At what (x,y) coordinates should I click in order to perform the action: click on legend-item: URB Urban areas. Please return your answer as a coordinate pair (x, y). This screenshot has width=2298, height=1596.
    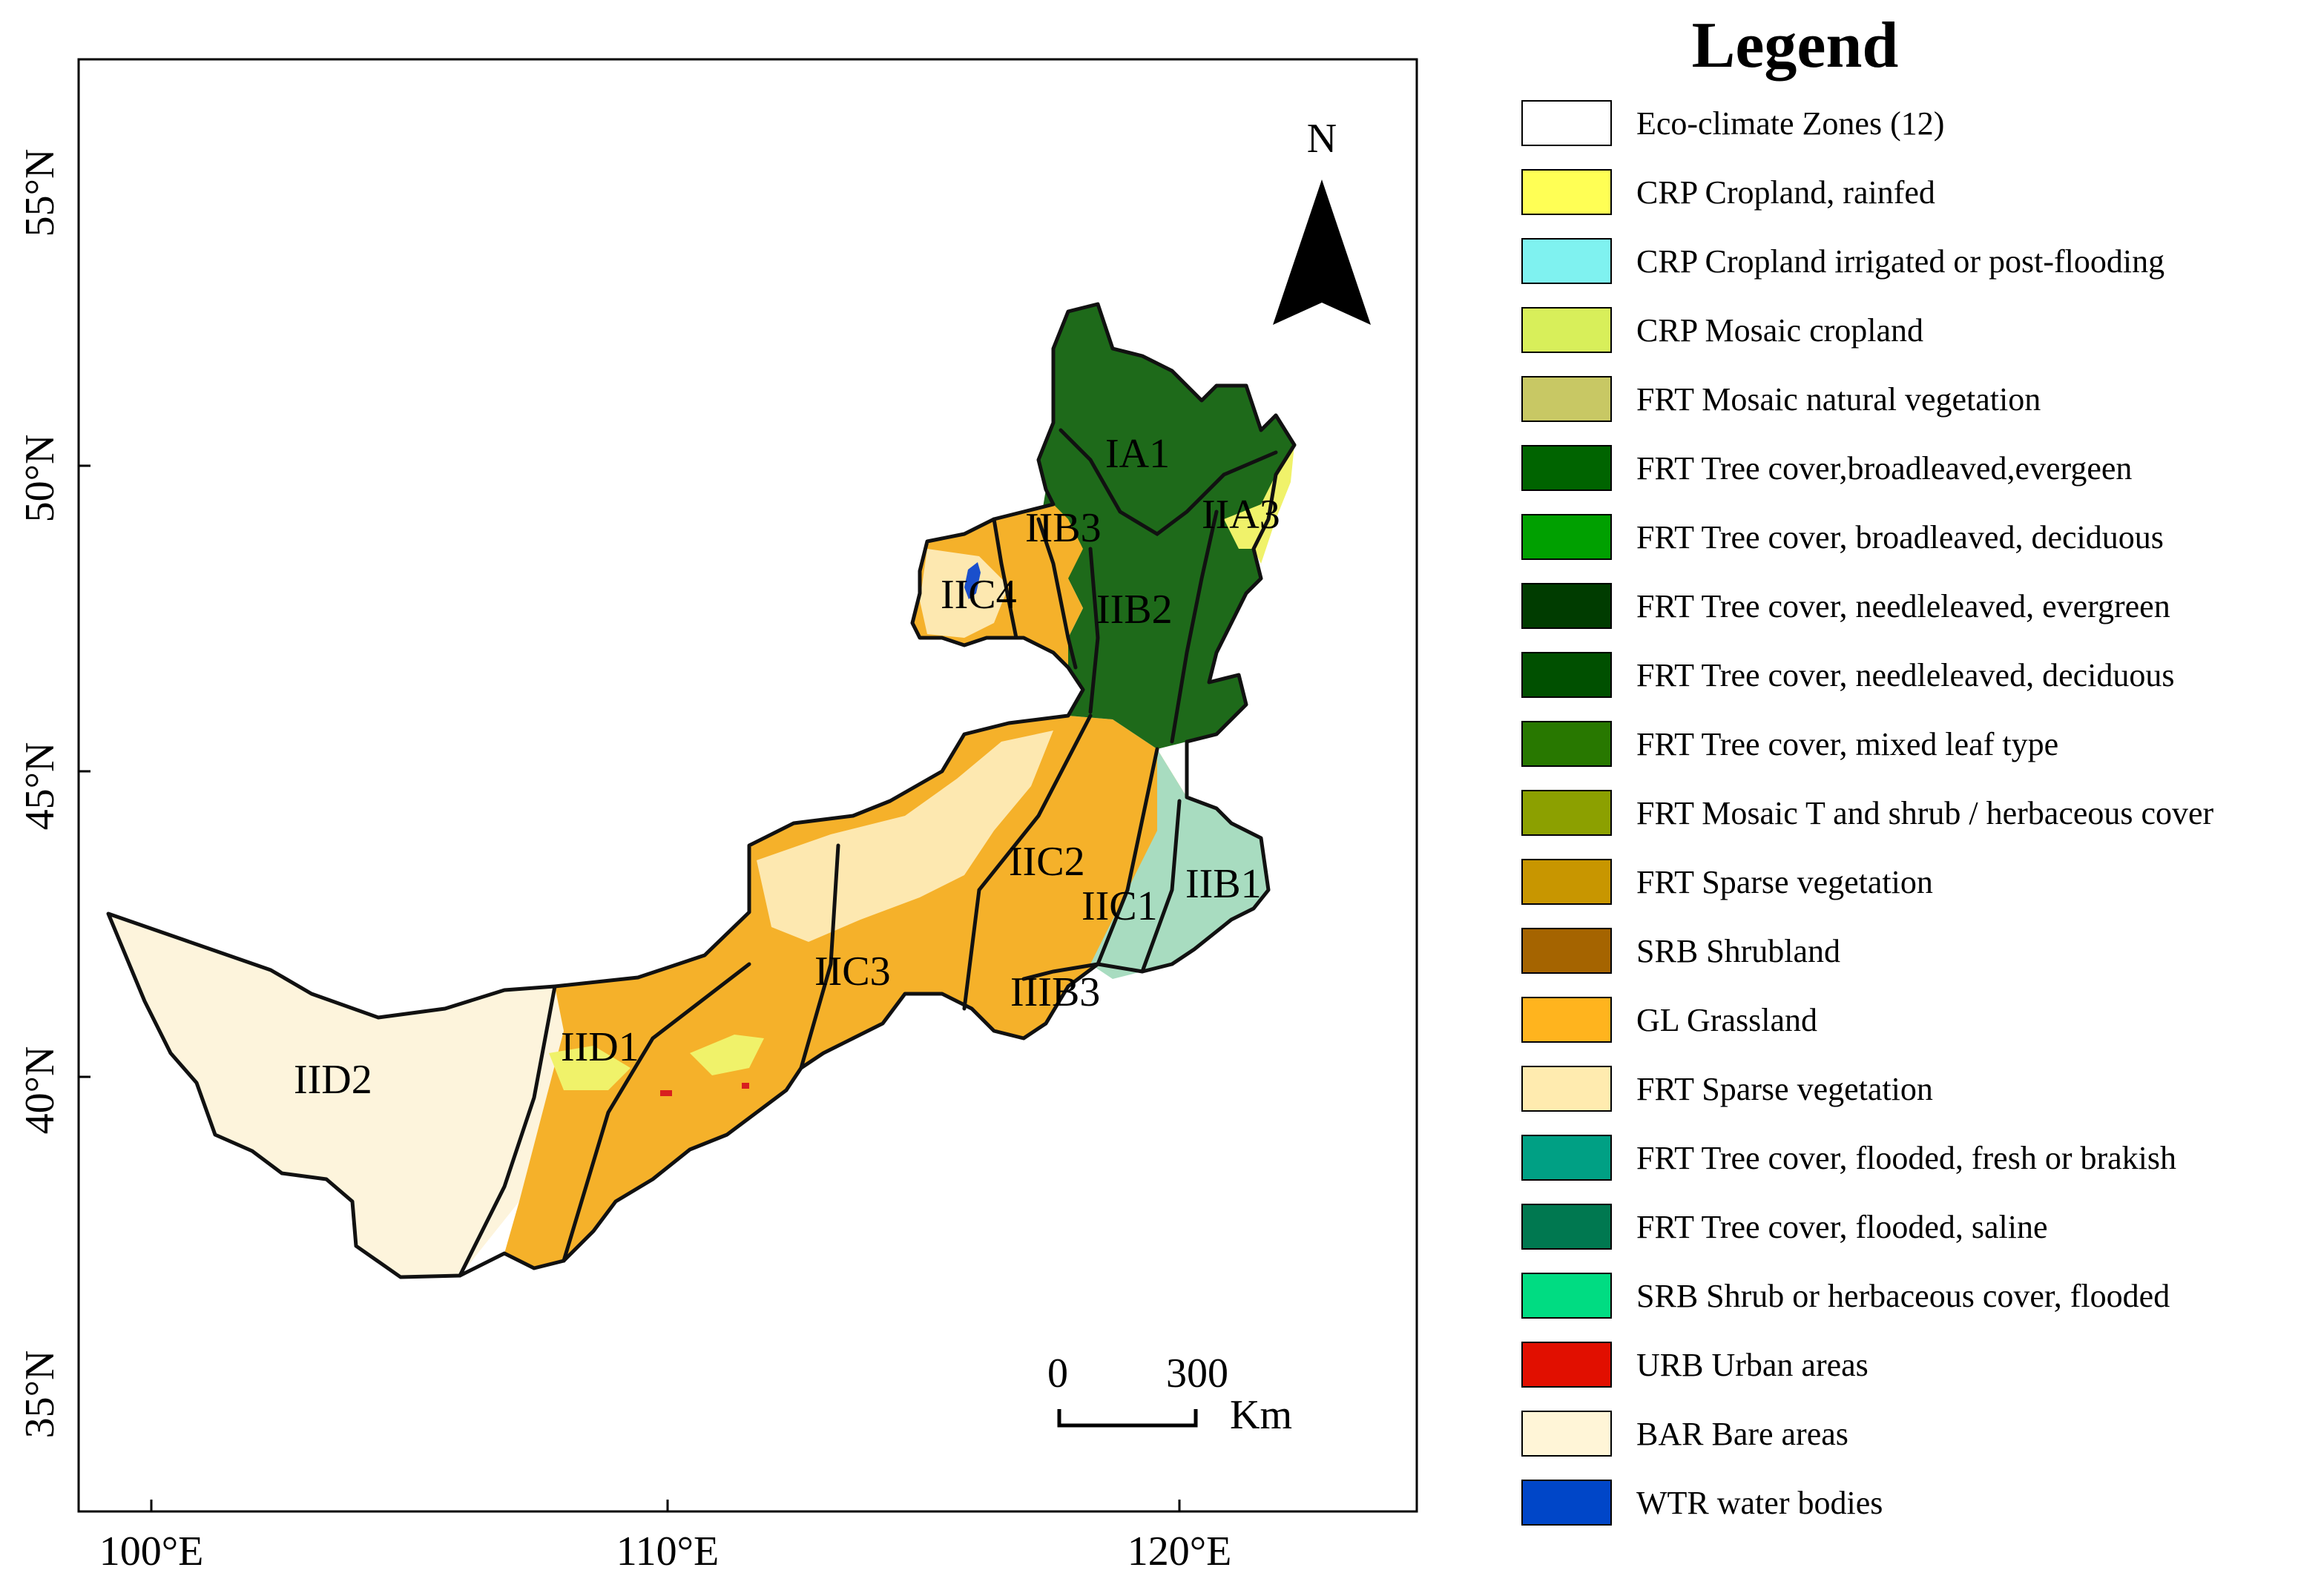
    Looking at the image, I should click on (1695, 1365).